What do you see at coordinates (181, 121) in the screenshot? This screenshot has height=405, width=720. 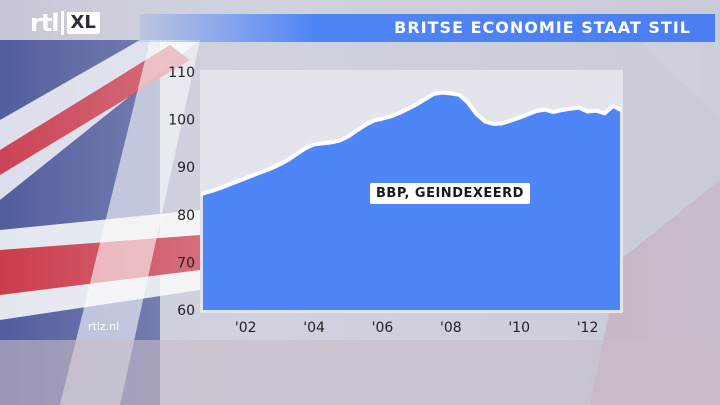 I see `y-tick-label: 100` at bounding box center [181, 121].